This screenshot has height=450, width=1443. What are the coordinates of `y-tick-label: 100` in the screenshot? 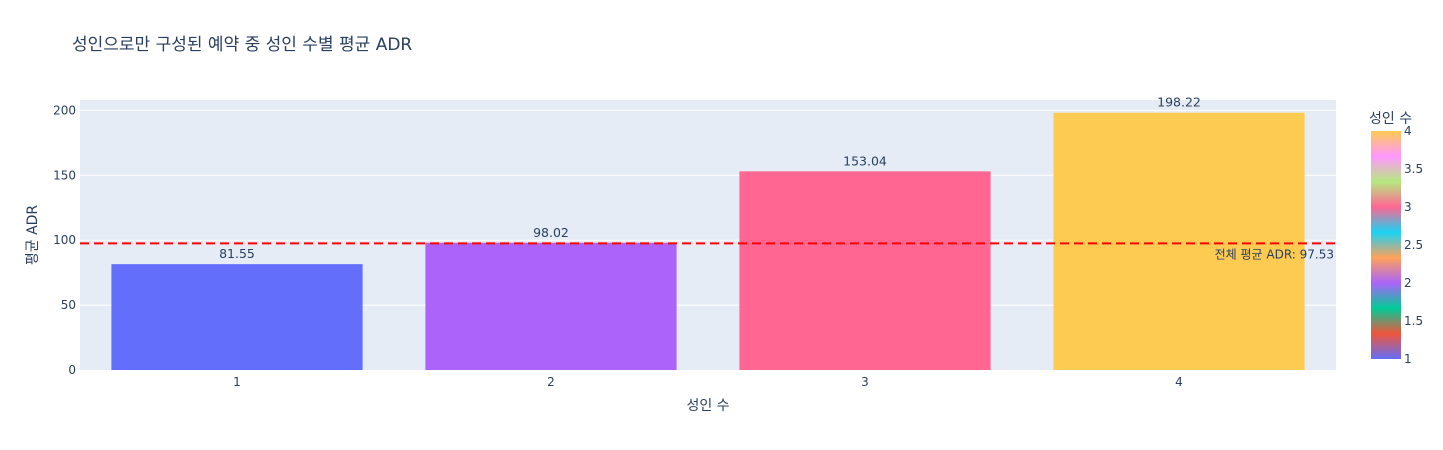 It's located at (64, 240).